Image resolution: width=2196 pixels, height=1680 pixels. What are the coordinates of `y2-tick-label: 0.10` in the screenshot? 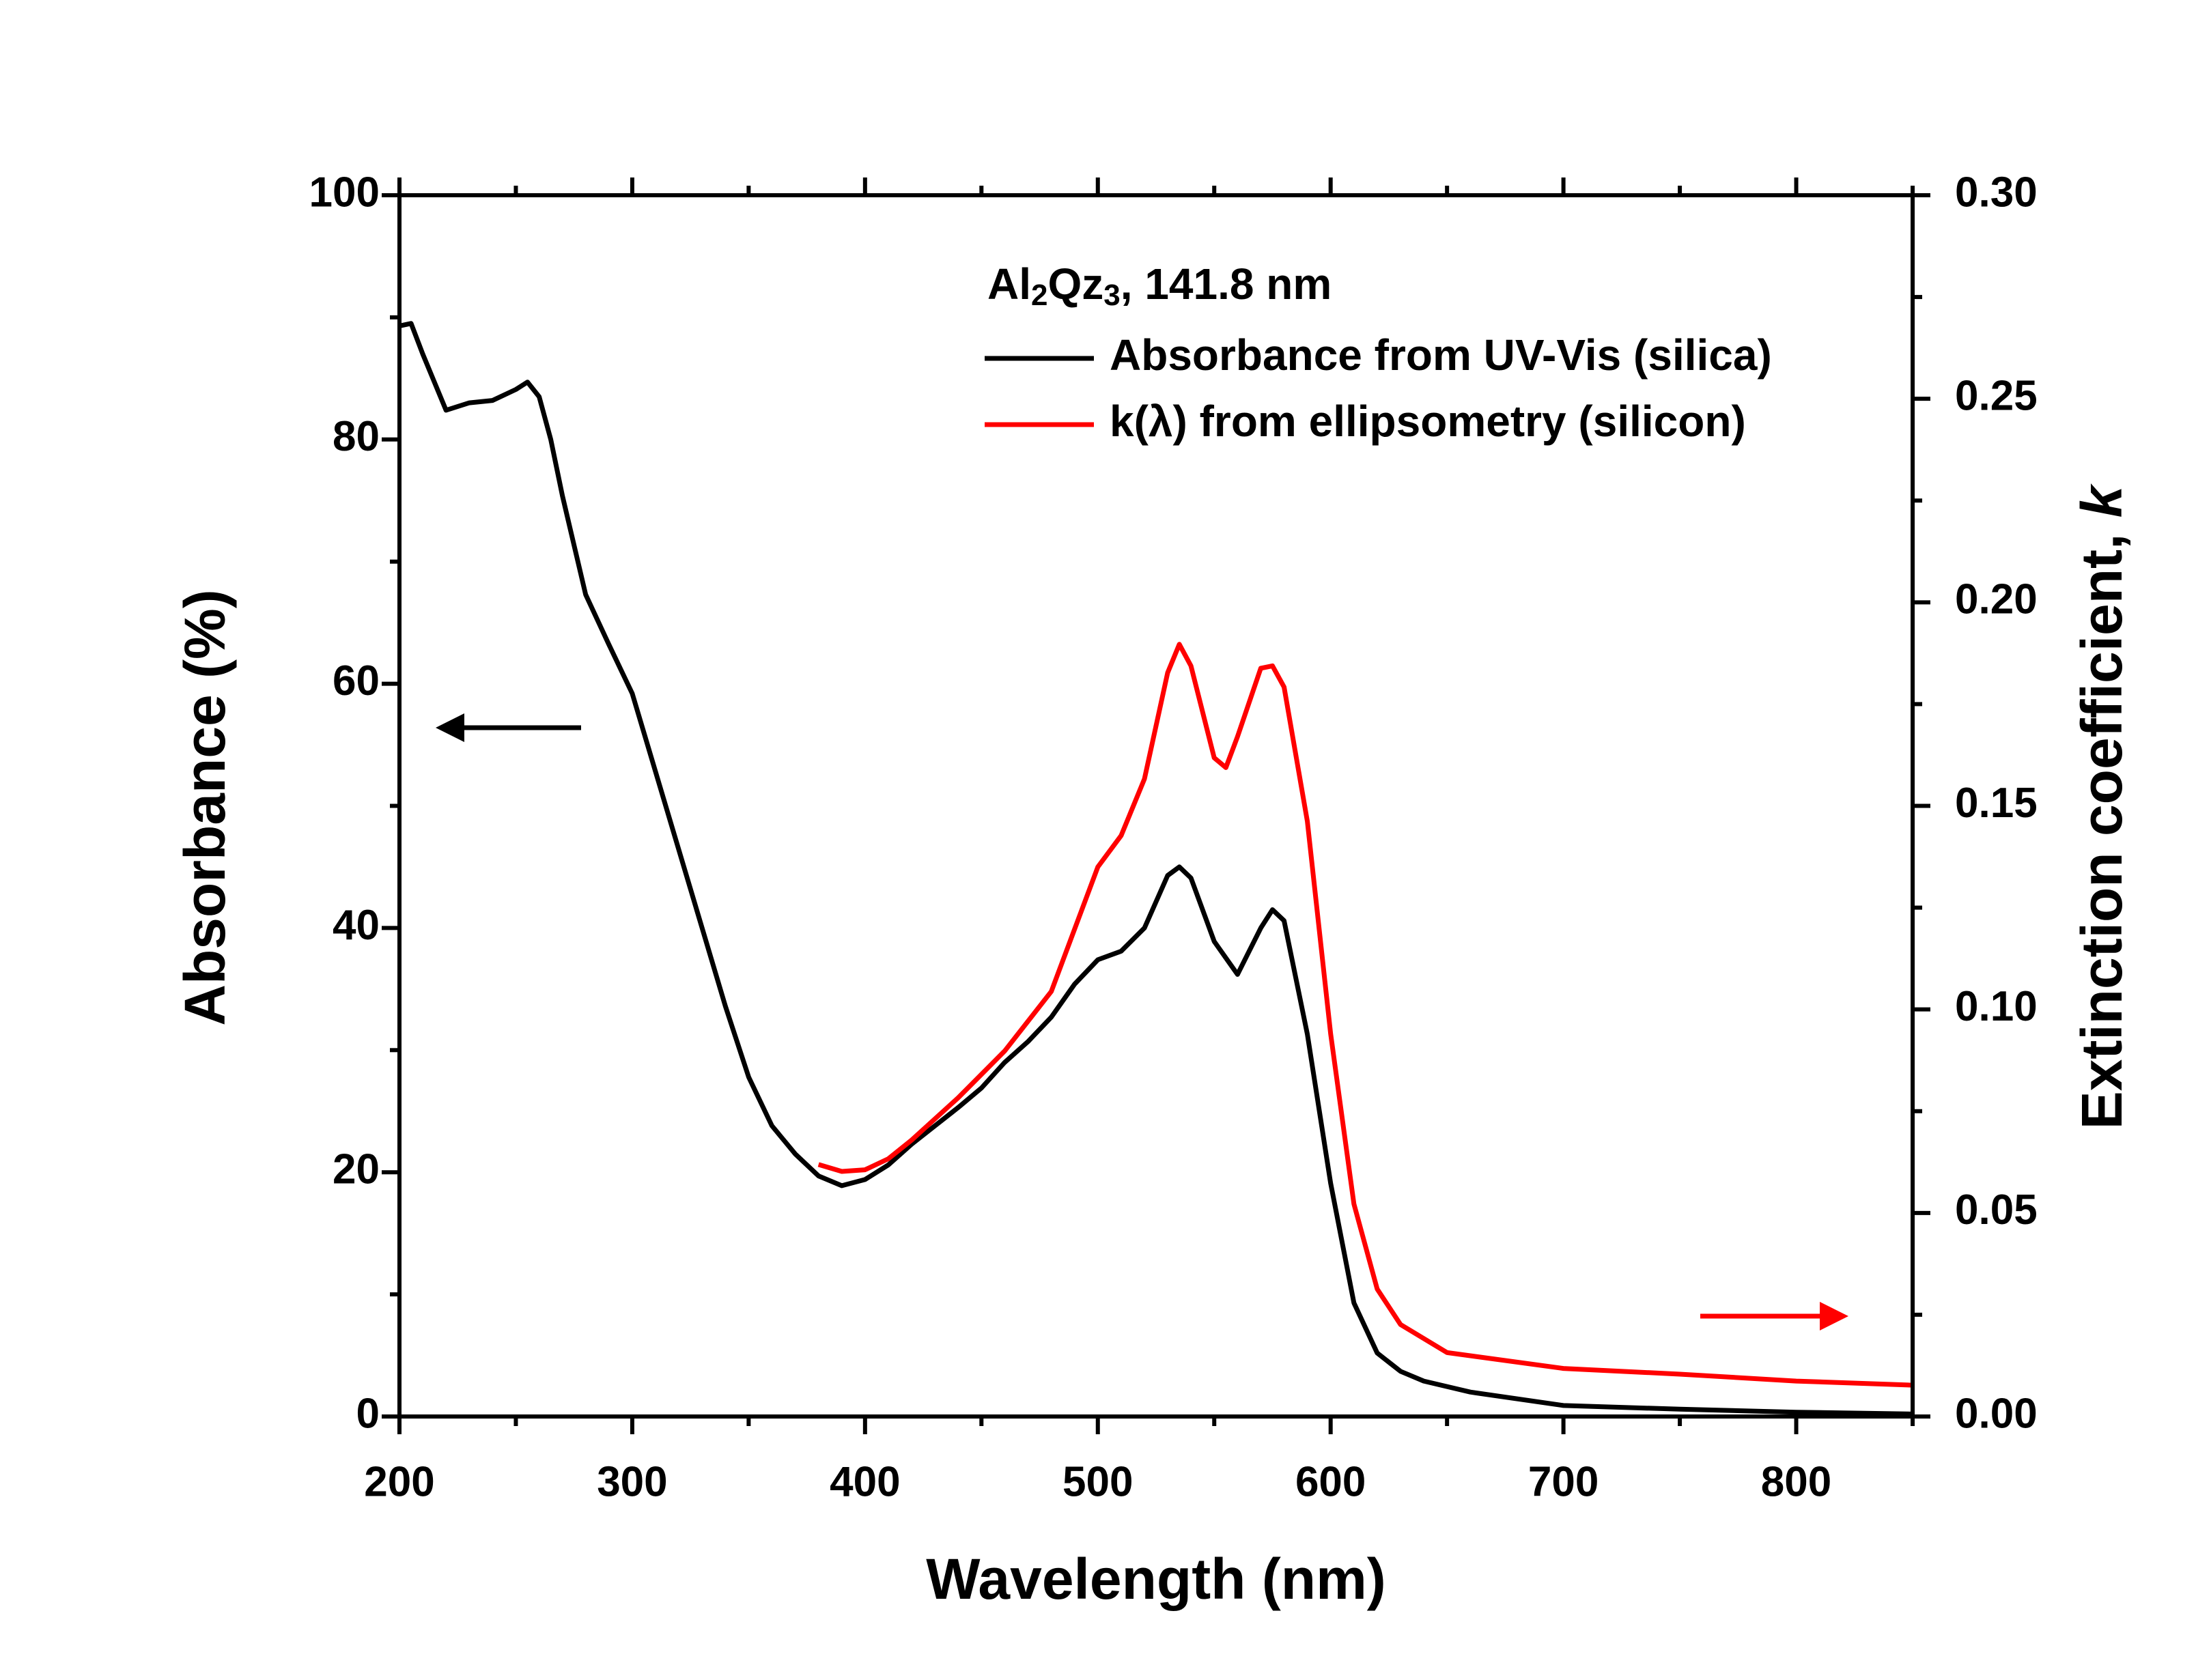 It's located at (1997, 1006).